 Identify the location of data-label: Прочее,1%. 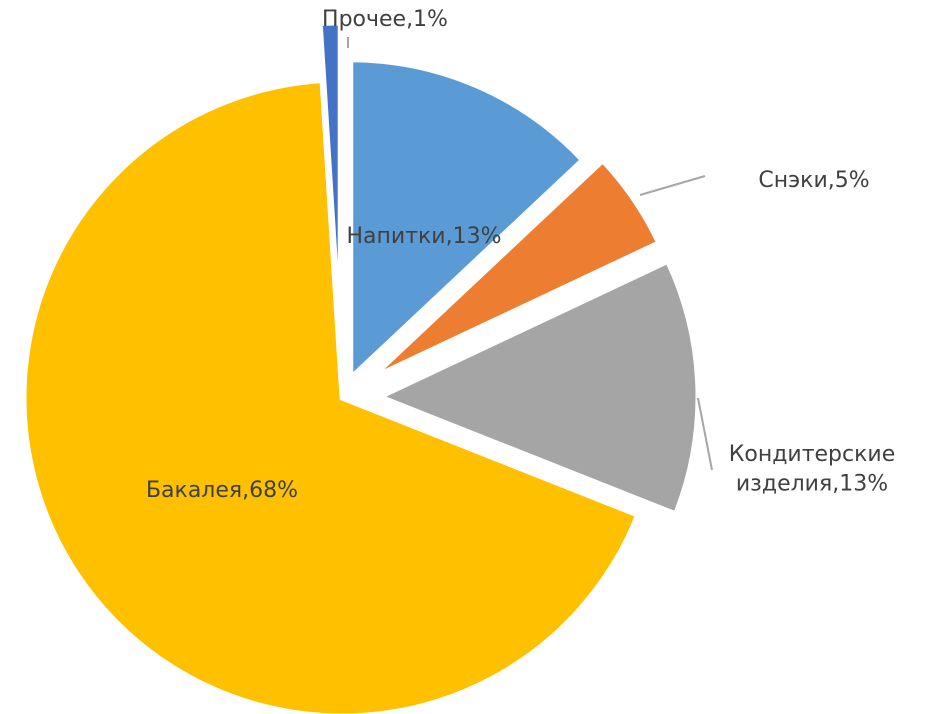
(385, 19).